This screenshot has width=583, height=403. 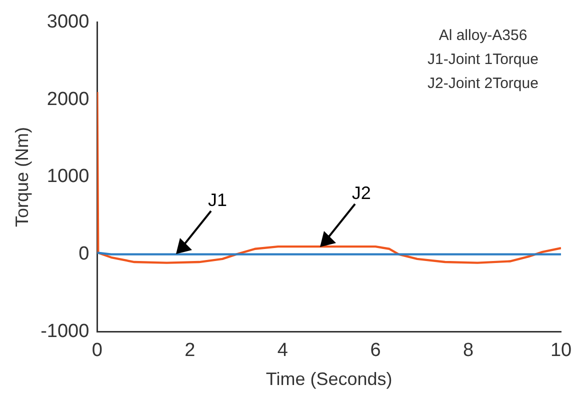 What do you see at coordinates (65, 331) in the screenshot?
I see `y-tick-label: -1000` at bounding box center [65, 331].